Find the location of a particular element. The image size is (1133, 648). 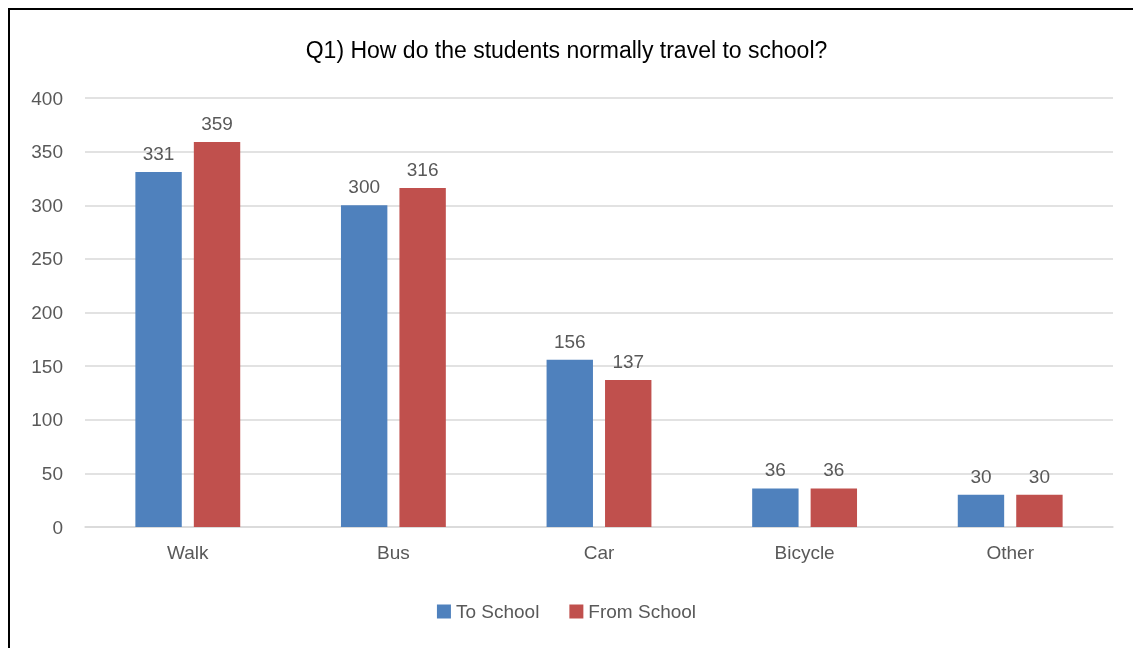

y-tick-label: 0 is located at coordinates (57, 527).